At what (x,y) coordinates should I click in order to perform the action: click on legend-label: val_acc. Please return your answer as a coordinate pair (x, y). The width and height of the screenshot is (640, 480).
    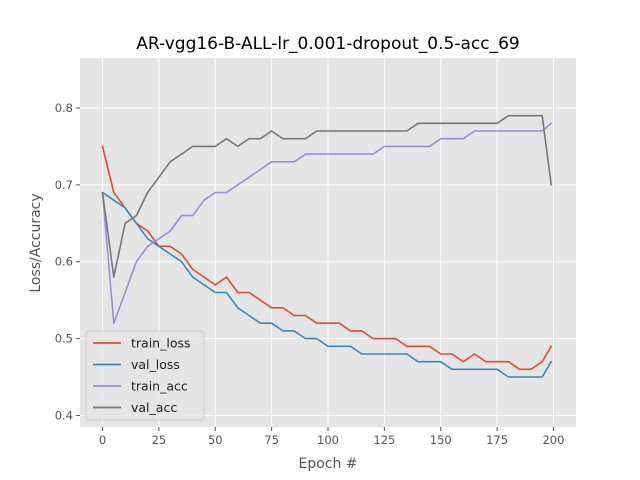
    Looking at the image, I should click on (154, 407).